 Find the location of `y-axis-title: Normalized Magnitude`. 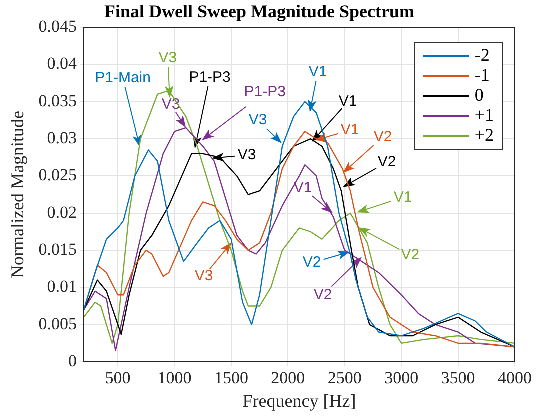

y-axis-title: Normalized Magnitude is located at coordinates (18, 195).